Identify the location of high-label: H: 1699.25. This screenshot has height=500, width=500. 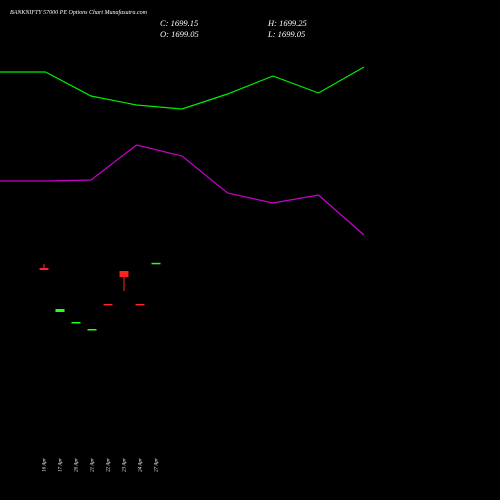
(287, 23).